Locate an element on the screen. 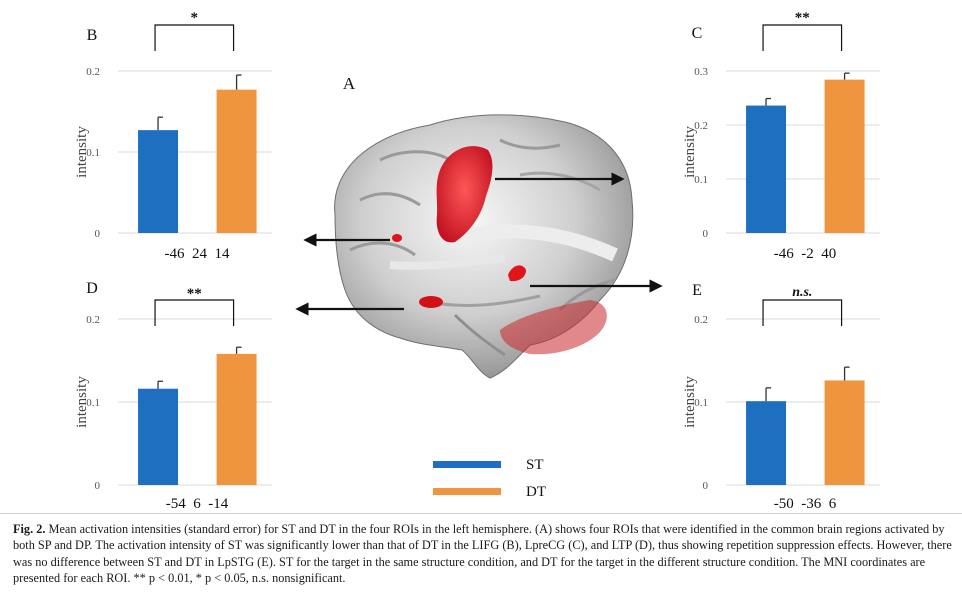 This screenshot has width=962, height=596. significance-marker: n.s. is located at coordinates (802, 292).